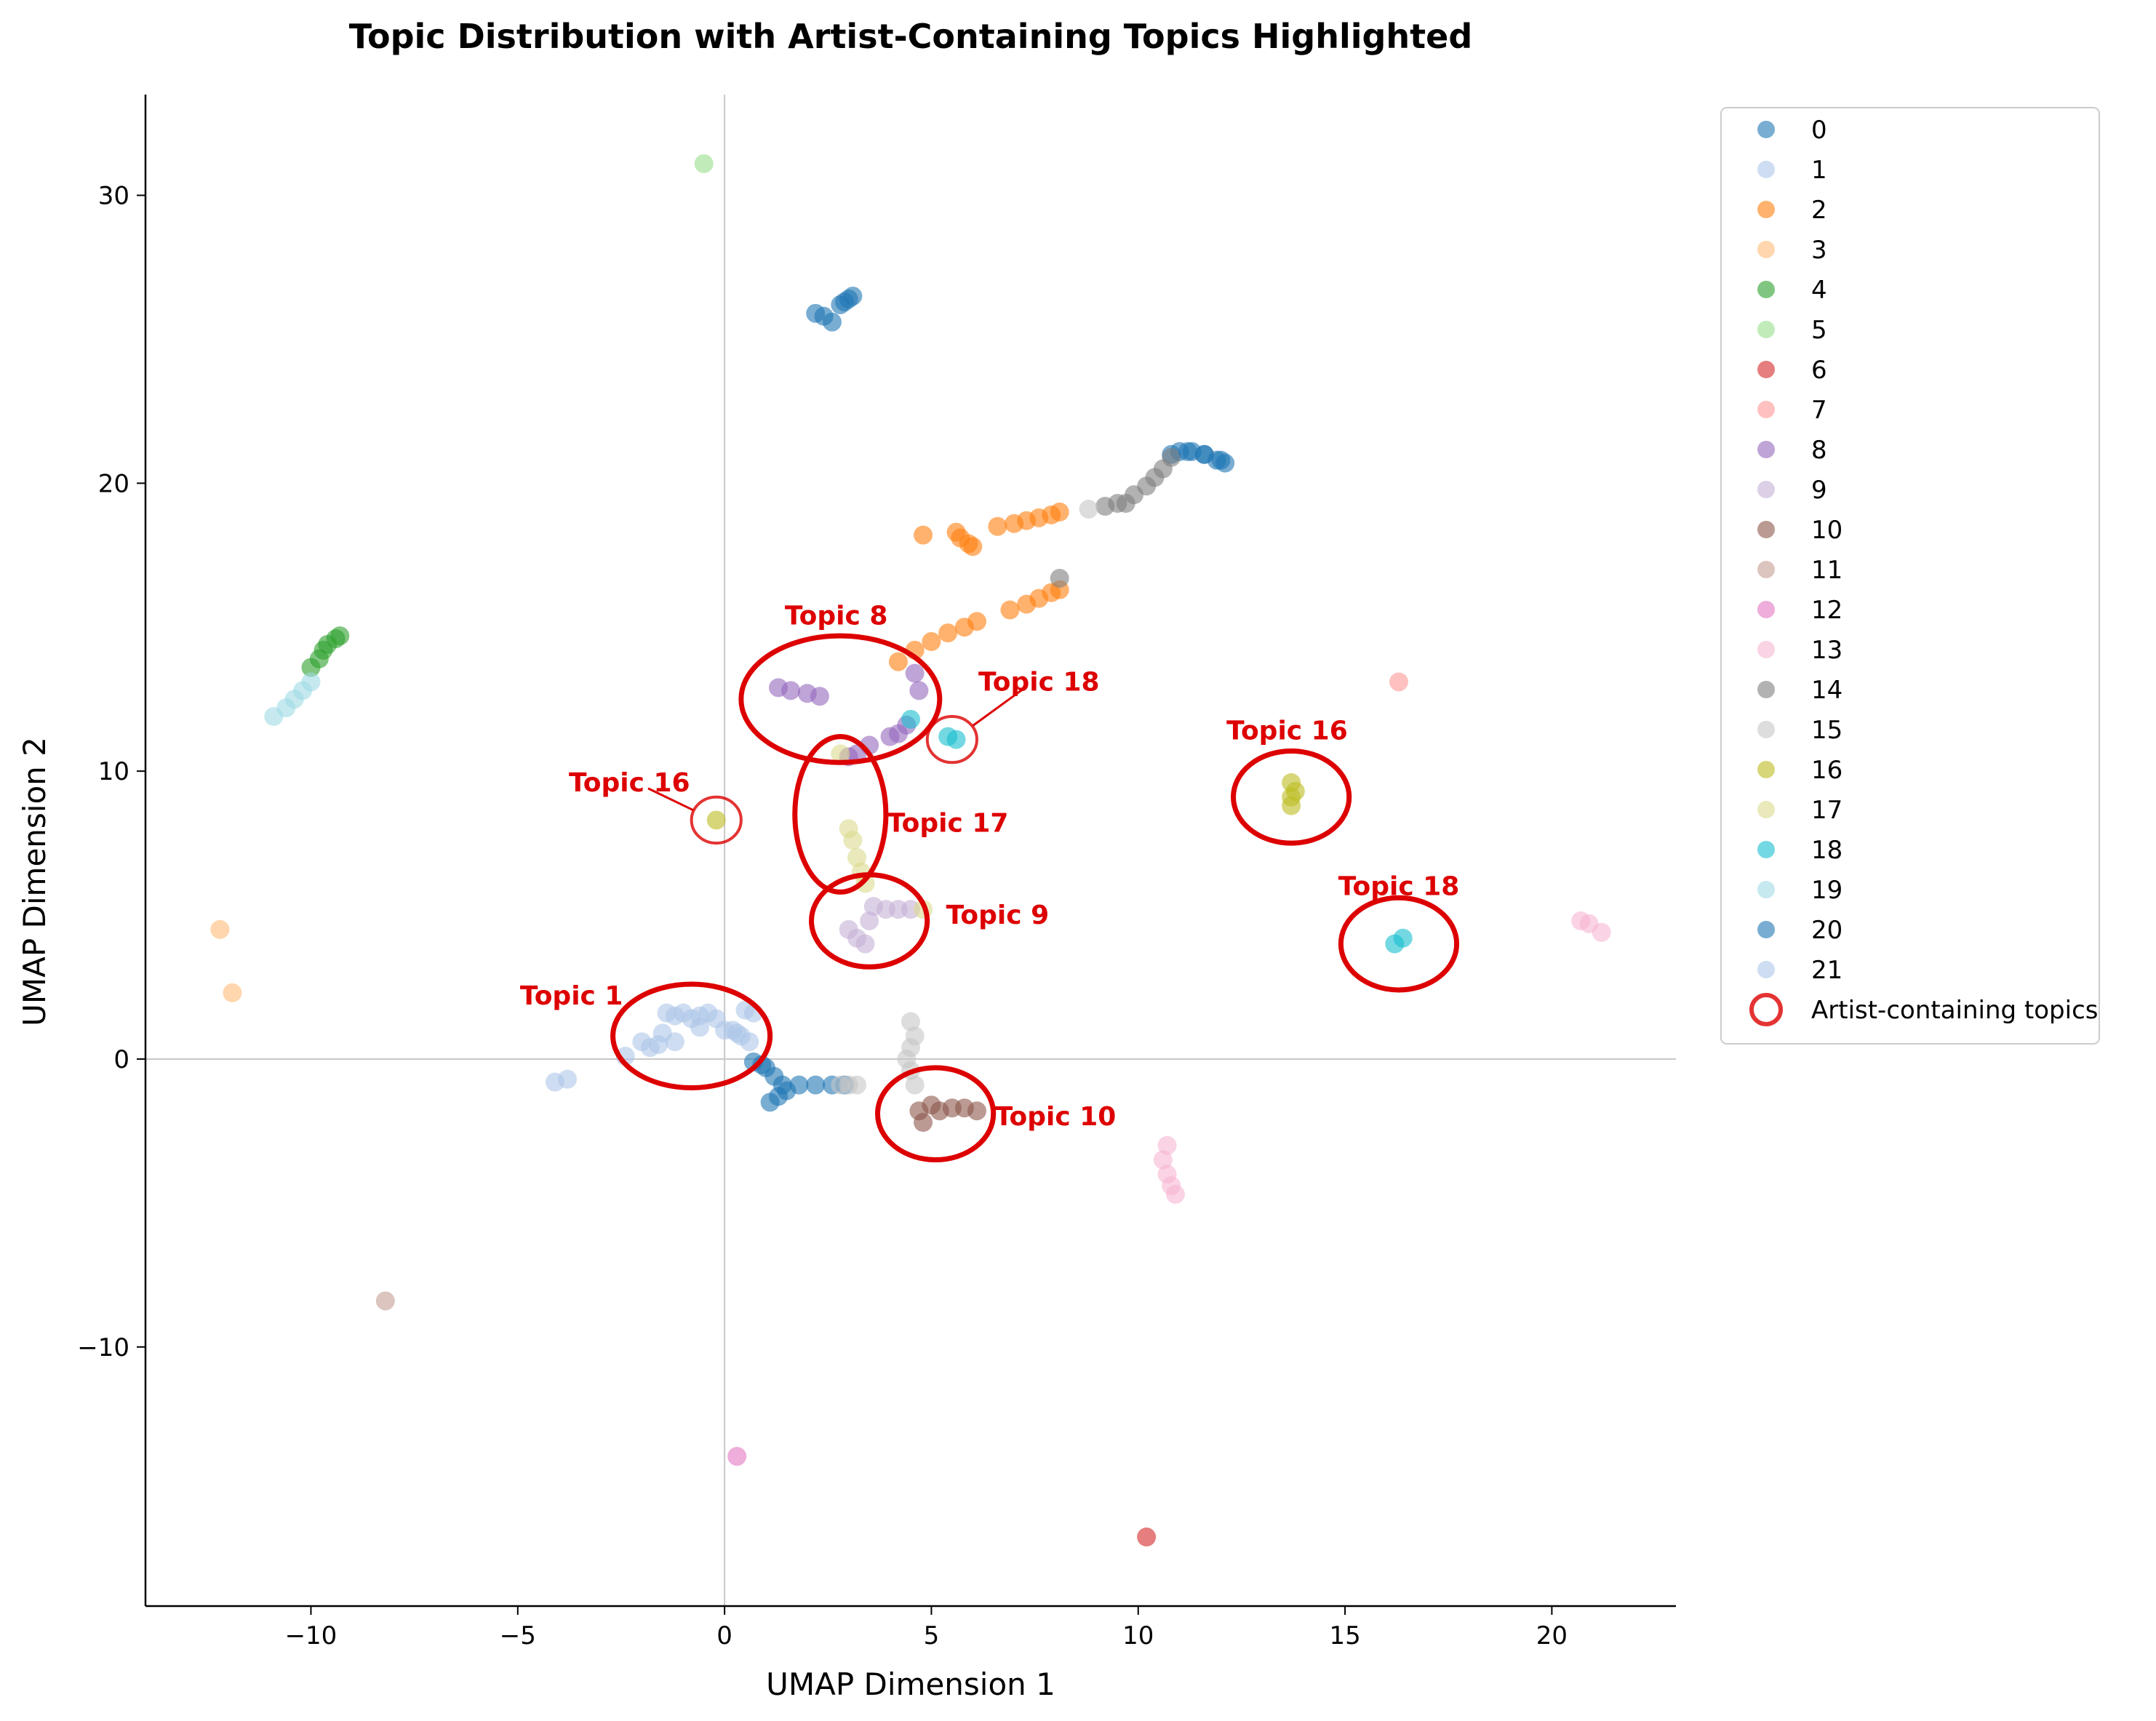 This screenshot has width=2156, height=1721. What do you see at coordinates (629, 783) in the screenshot?
I see `annotation-label: Topic 16` at bounding box center [629, 783].